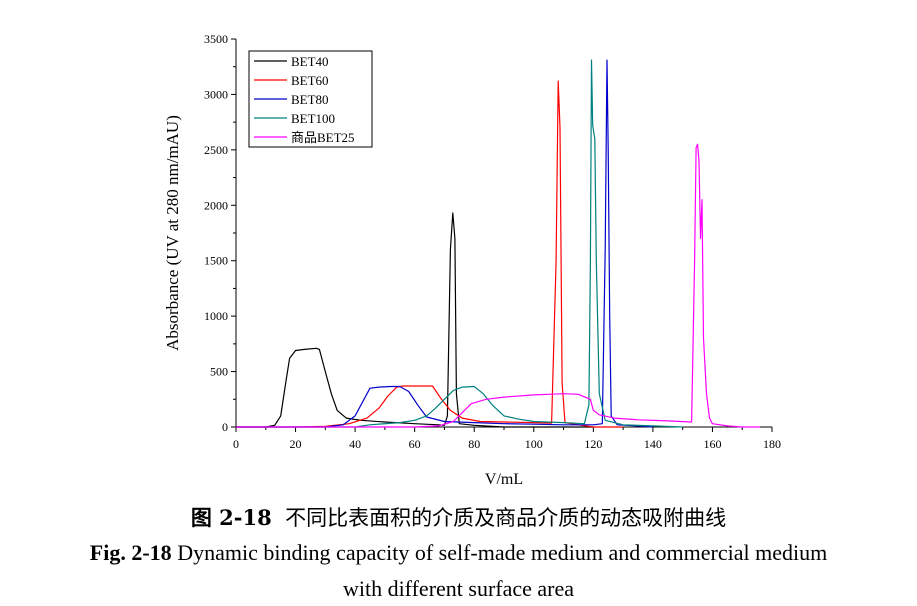  I want to click on legend: BET40 BET60 BET80 BET100 商品BET25, so click(304, 99).